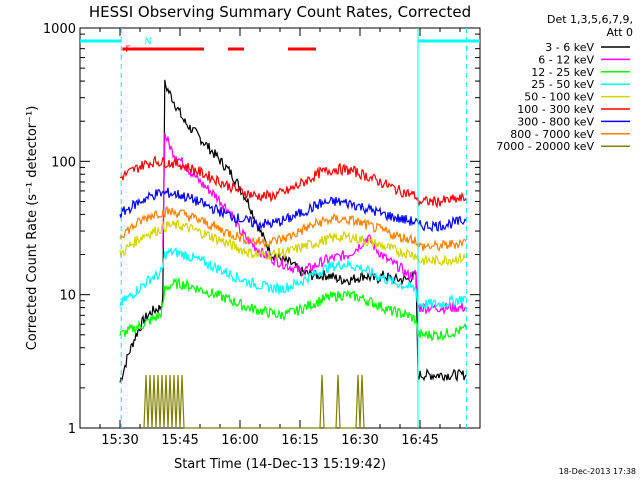  Describe the element at coordinates (620, 32) in the screenshot. I see `legend-header-attenuator: Att 0` at that location.